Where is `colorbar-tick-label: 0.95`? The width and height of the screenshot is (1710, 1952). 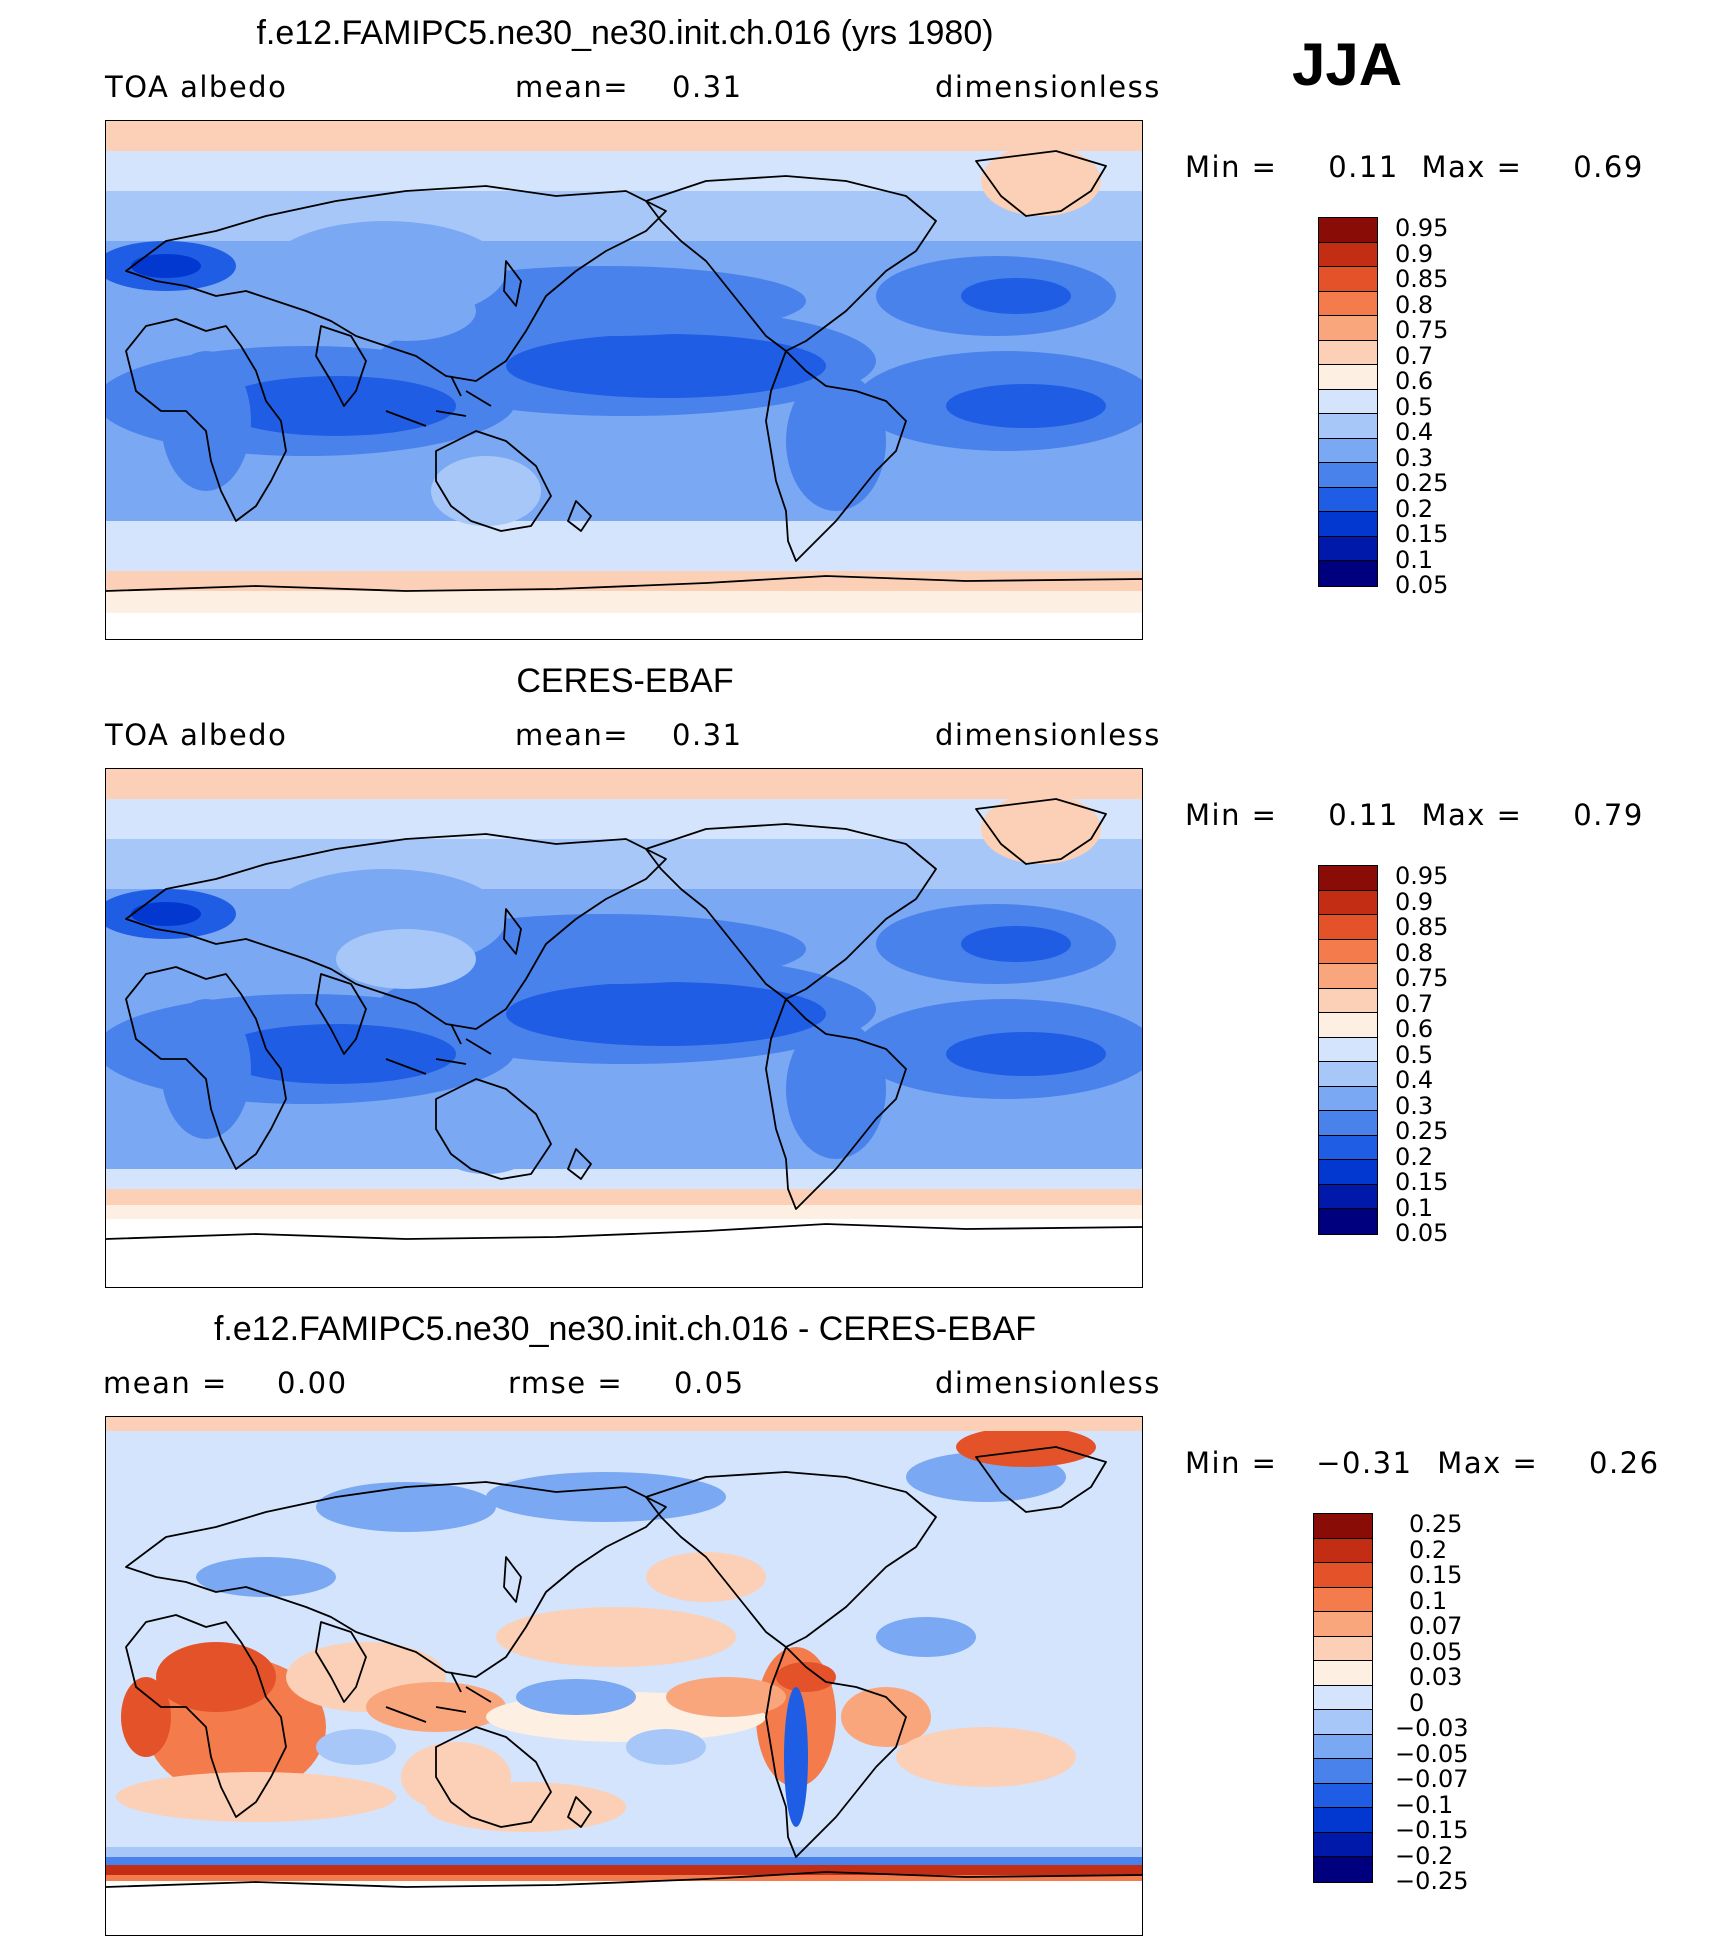
colorbar-tick-label: 0.95 is located at coordinates (1422, 876).